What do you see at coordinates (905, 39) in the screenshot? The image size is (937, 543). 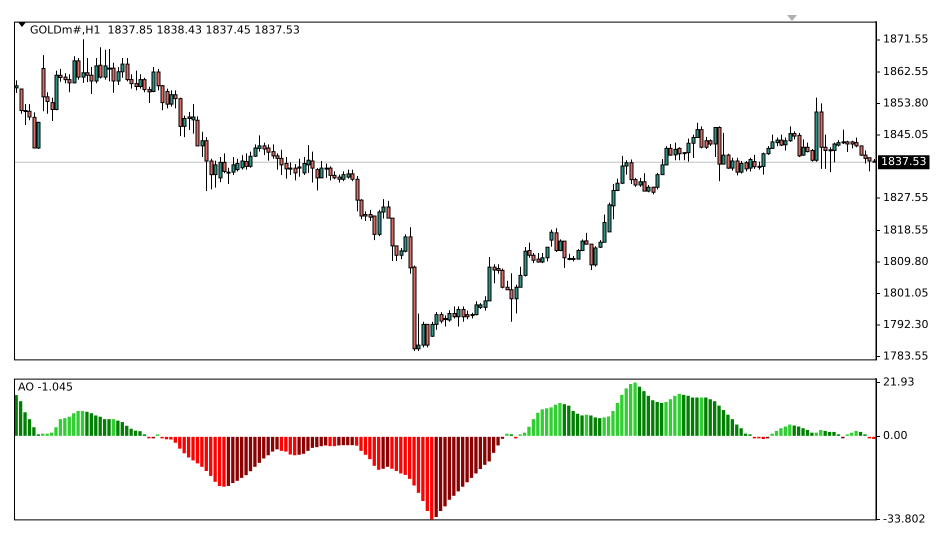 I see `y-tick-label: 1871.55` at bounding box center [905, 39].